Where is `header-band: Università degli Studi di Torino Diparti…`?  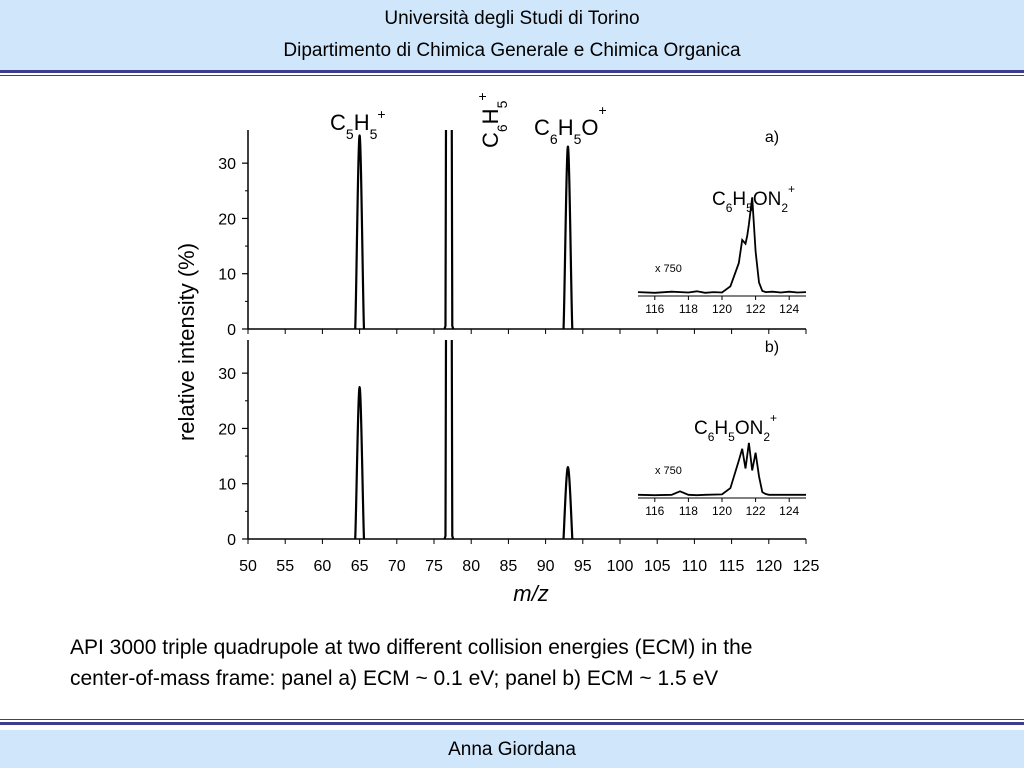 header-band: Università degli Studi di Torino Diparti… is located at coordinates (512, 36).